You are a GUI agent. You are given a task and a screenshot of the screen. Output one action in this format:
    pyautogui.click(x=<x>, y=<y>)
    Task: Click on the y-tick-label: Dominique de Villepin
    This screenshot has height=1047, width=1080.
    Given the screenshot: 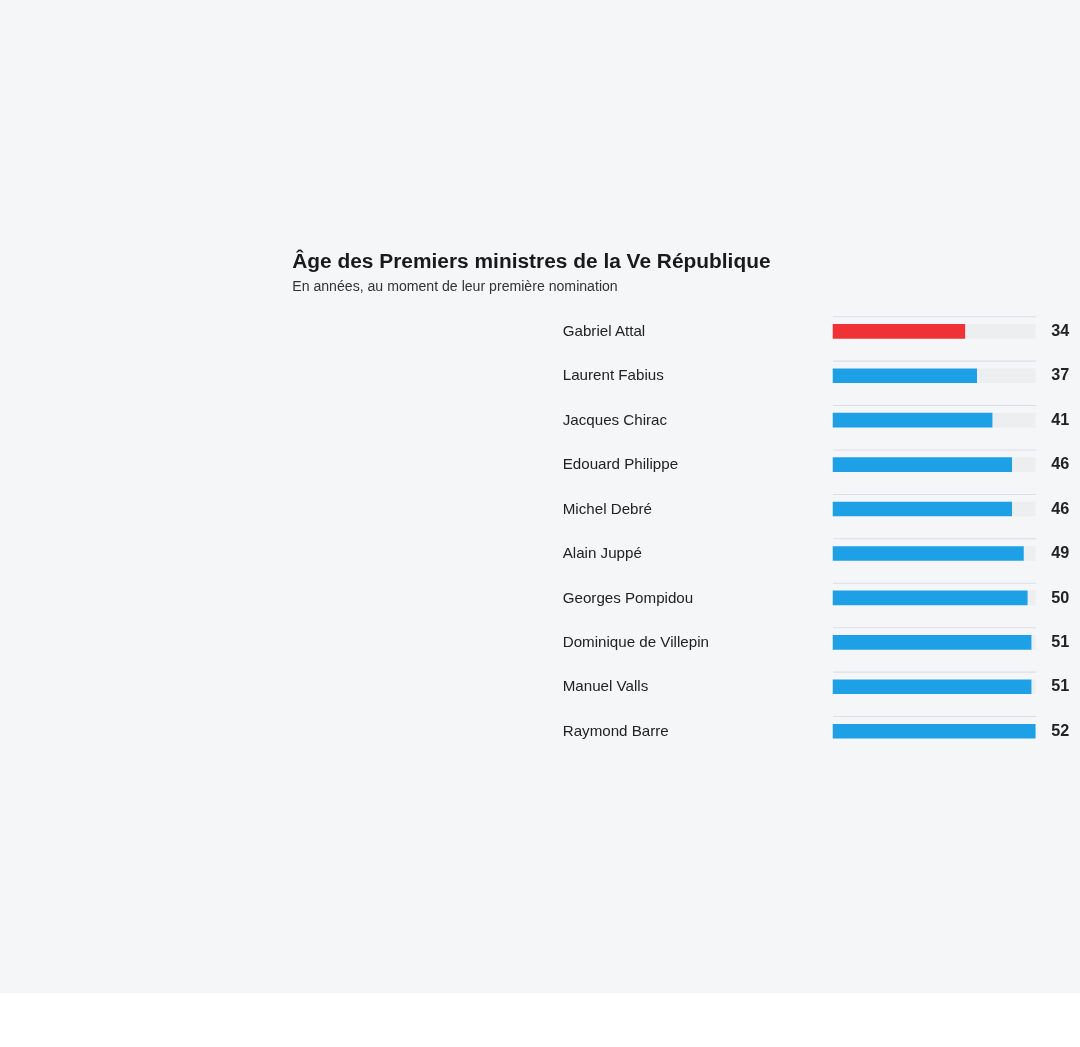 What is the action you would take?
    pyautogui.click(x=635, y=642)
    